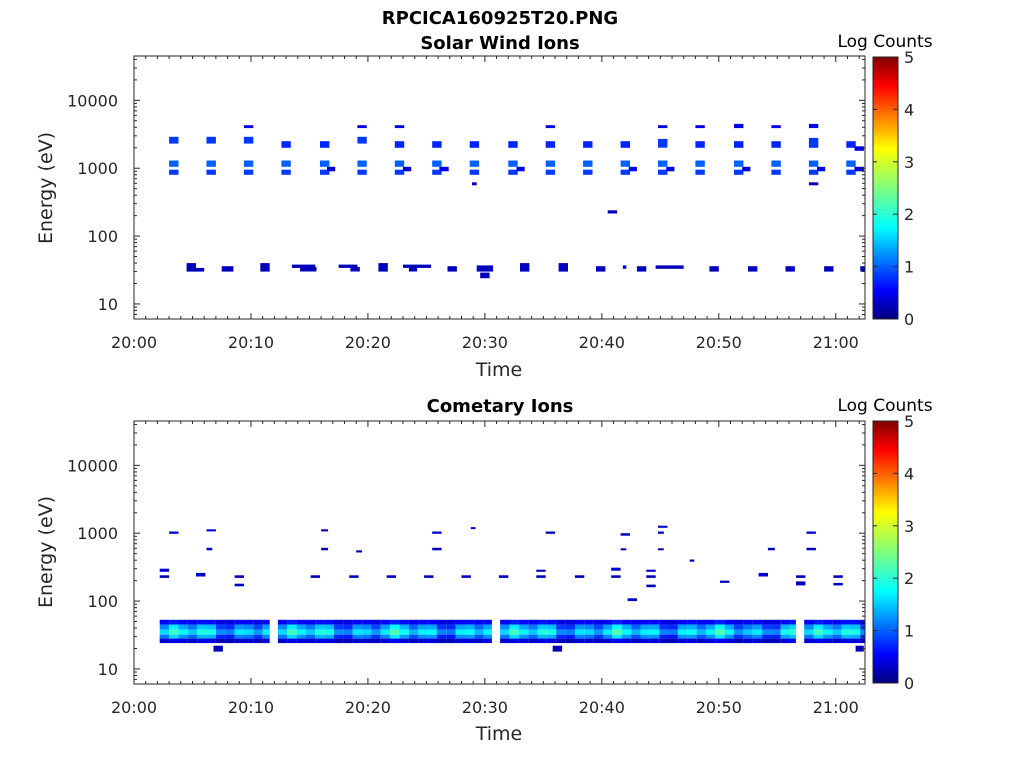  What do you see at coordinates (102, 236) in the screenshot?
I see `y-tick-label: 100` at bounding box center [102, 236].